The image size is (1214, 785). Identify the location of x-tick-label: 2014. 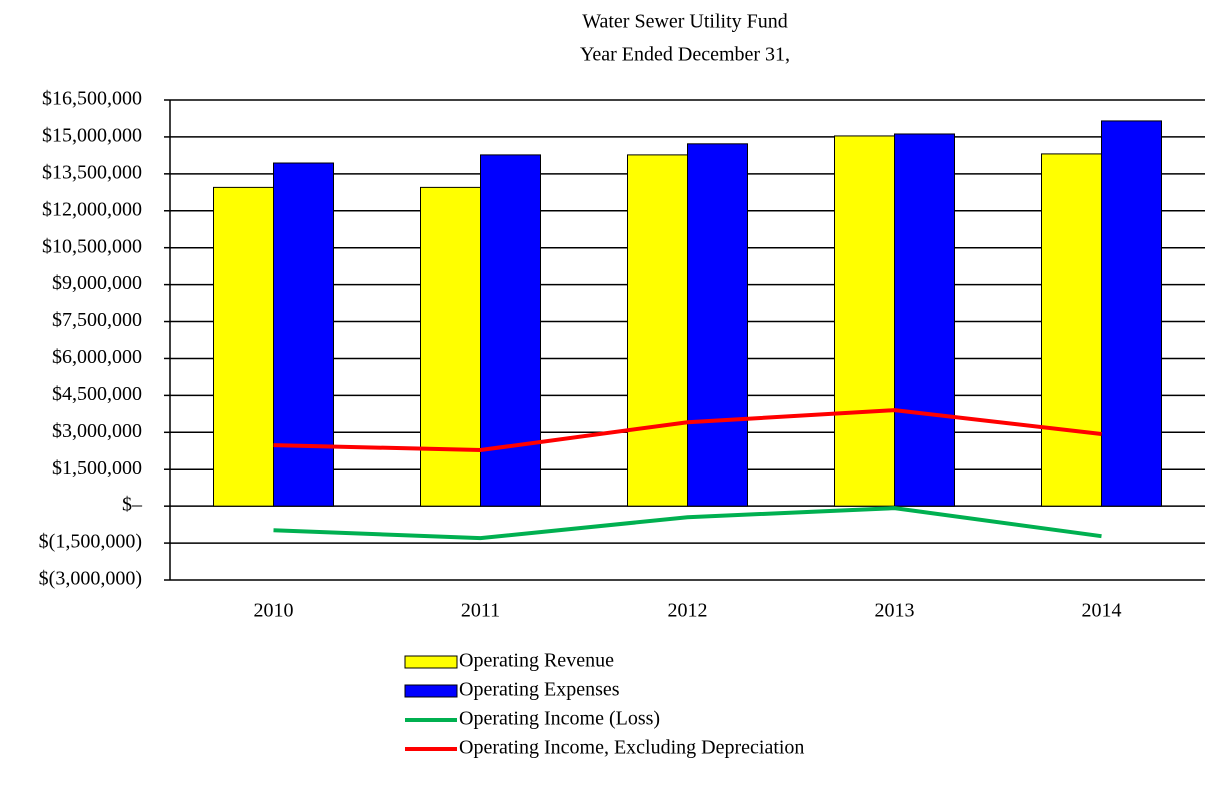
(1102, 611).